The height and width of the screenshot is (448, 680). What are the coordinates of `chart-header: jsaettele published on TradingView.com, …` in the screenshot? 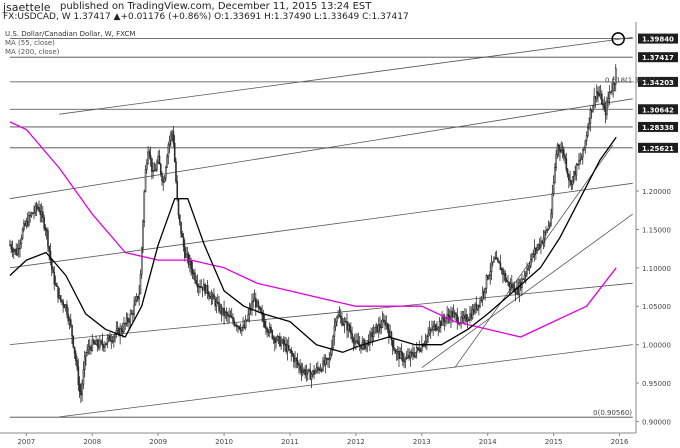 It's located at (340, 11).